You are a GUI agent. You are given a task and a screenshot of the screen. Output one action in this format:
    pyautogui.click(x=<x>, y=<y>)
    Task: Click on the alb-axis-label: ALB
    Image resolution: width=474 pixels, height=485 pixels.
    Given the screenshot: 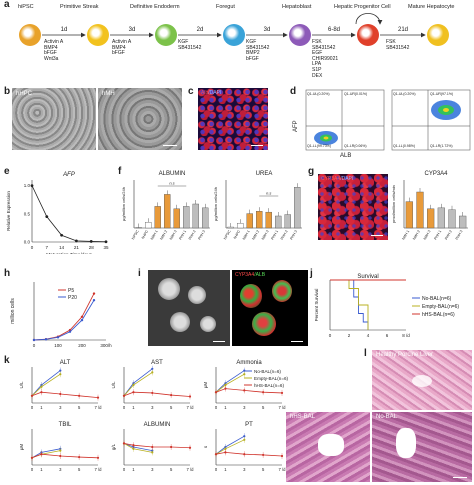 What is the action you would take?
    pyautogui.click(x=346, y=156)
    